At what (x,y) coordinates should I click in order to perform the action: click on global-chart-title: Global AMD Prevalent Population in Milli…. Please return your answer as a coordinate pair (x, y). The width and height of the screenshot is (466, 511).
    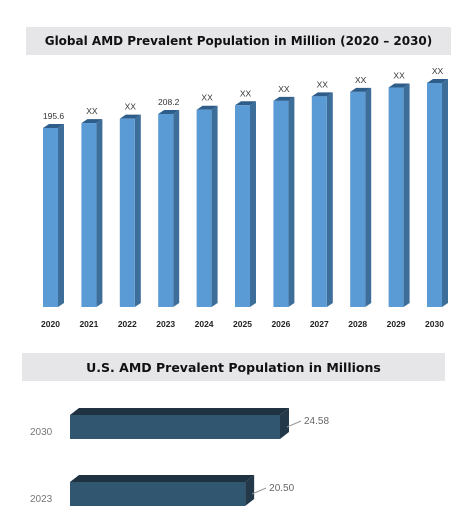
    Looking at the image, I should click on (238, 41).